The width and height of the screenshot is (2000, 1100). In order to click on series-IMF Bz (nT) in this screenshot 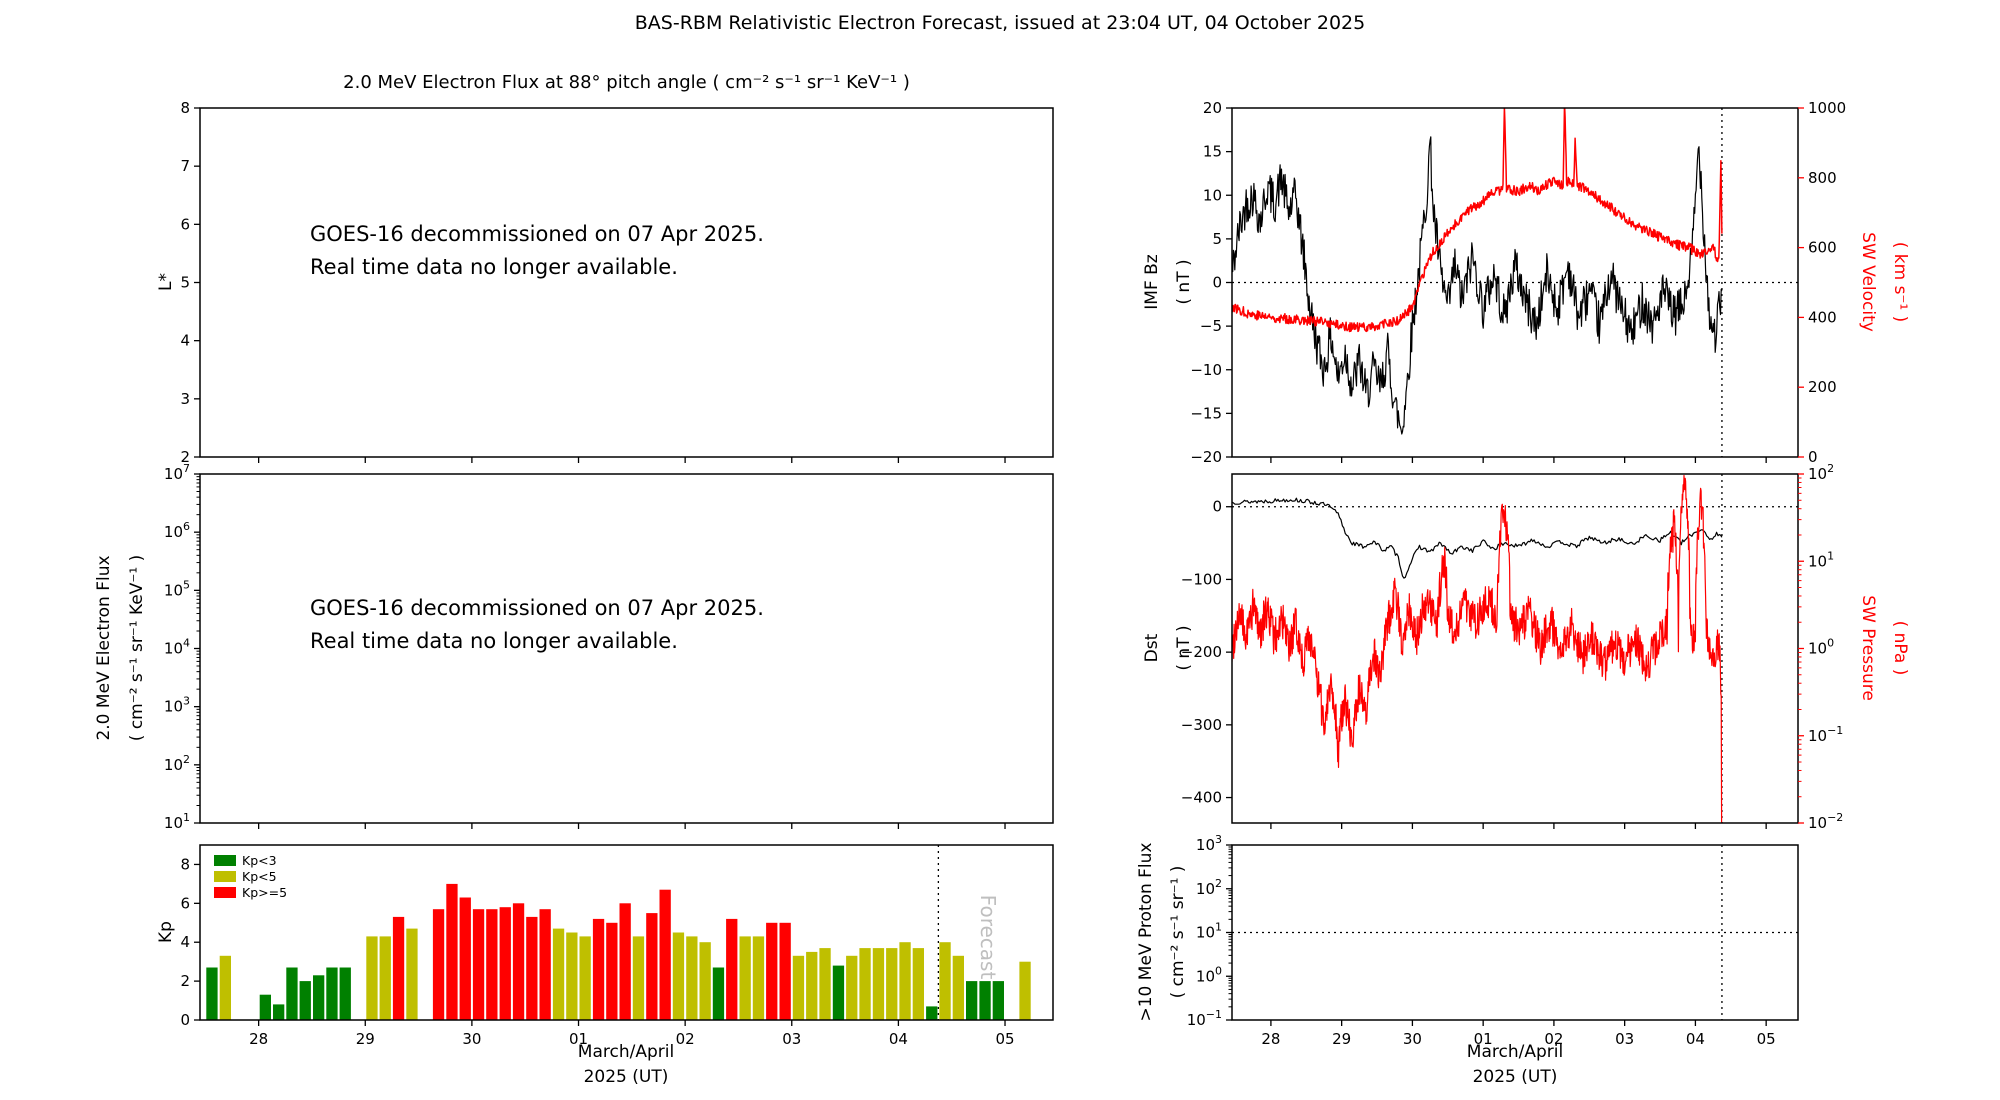, I will do `click(1477, 285)`.